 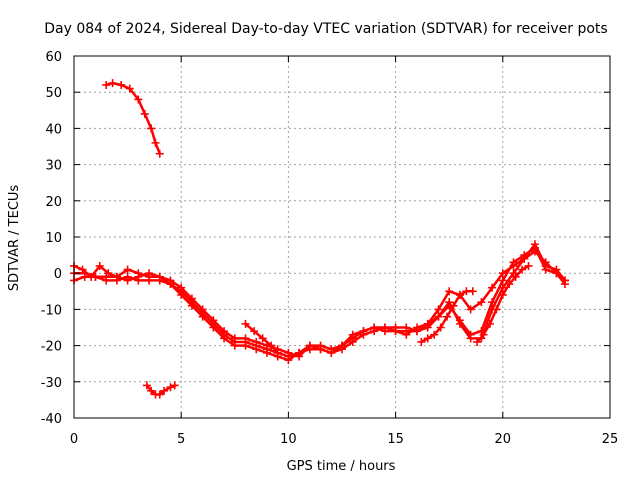 What do you see at coordinates (610, 439) in the screenshot?
I see `x-tick-label: 25` at bounding box center [610, 439].